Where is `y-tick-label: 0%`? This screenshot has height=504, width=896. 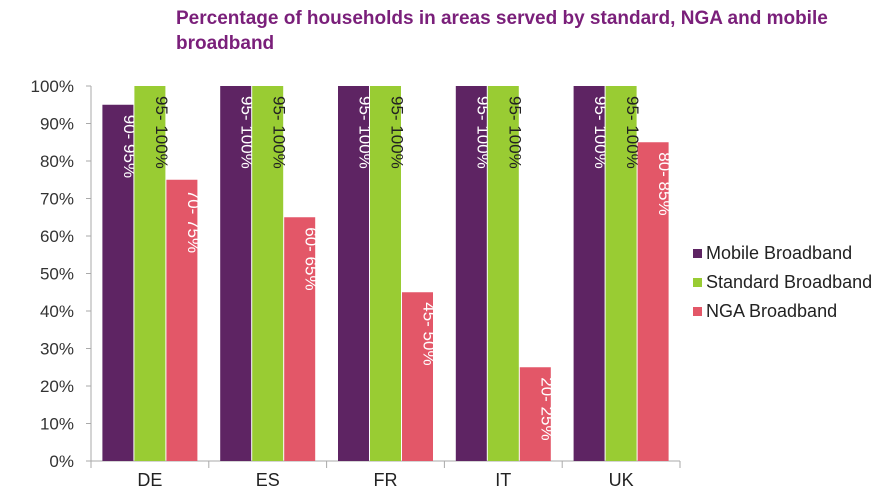
y-tick-label: 0% is located at coordinates (61, 461).